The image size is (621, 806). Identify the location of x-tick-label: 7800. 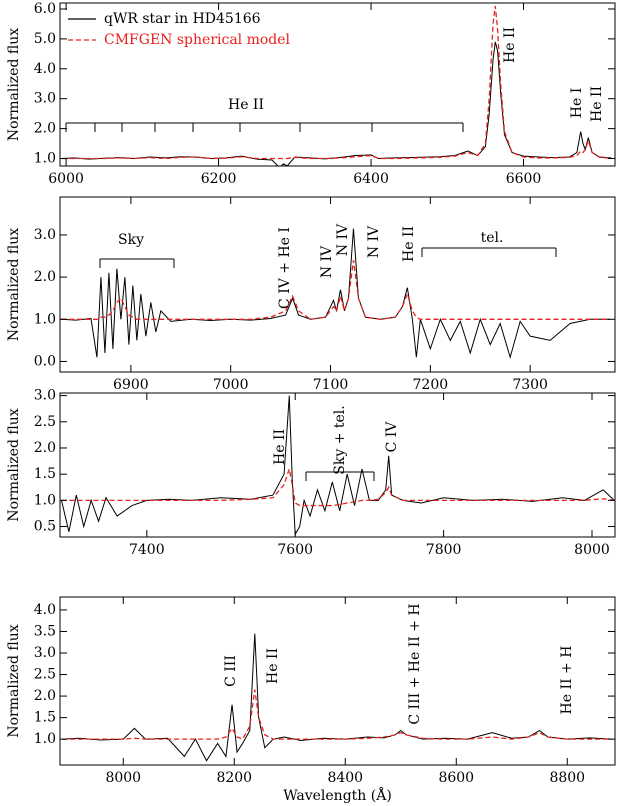
(444, 550).